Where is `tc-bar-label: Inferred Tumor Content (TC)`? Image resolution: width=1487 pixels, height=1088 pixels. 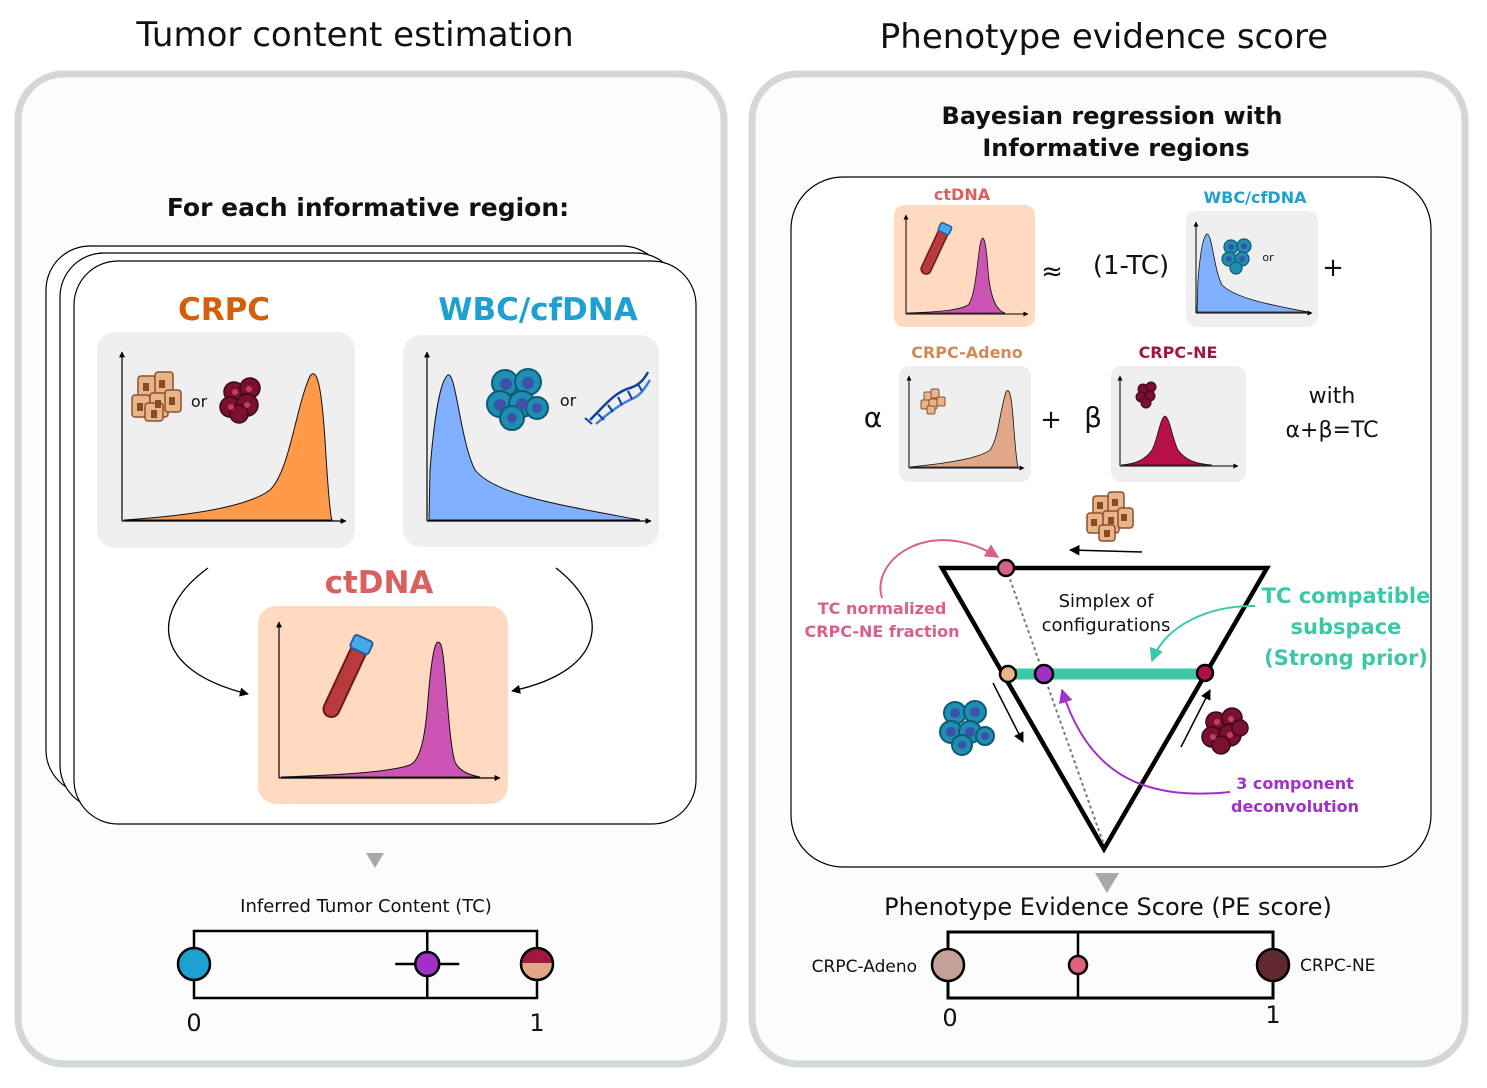
tc-bar-label: Inferred Tumor Content (TC) is located at coordinates (366, 906).